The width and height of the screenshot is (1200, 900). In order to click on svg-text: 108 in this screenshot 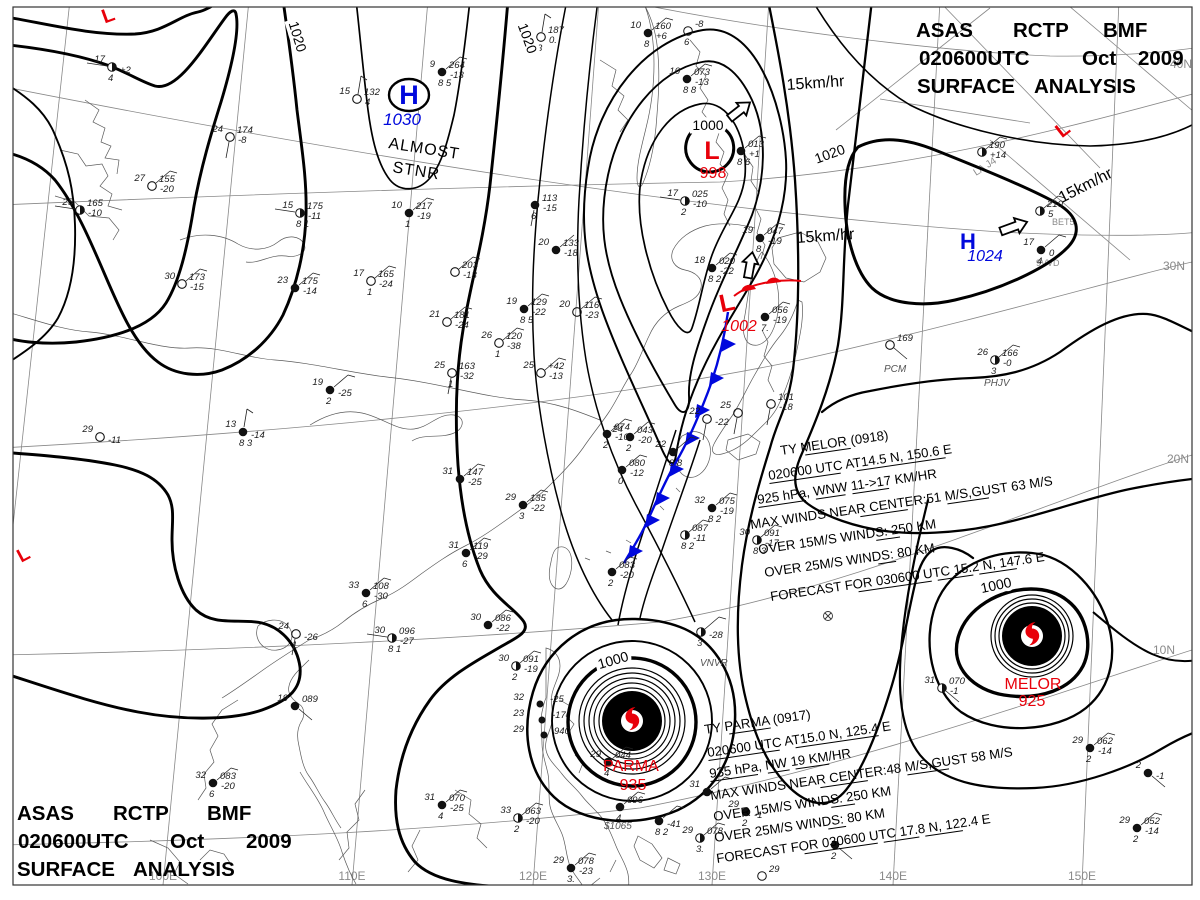, I will do `click(381, 586)`.